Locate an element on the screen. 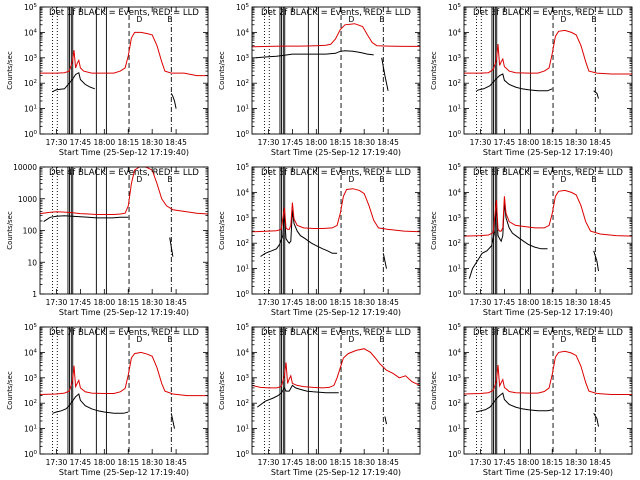 The image size is (640, 480). y-tick-label: 1 is located at coordinates (34, 294).